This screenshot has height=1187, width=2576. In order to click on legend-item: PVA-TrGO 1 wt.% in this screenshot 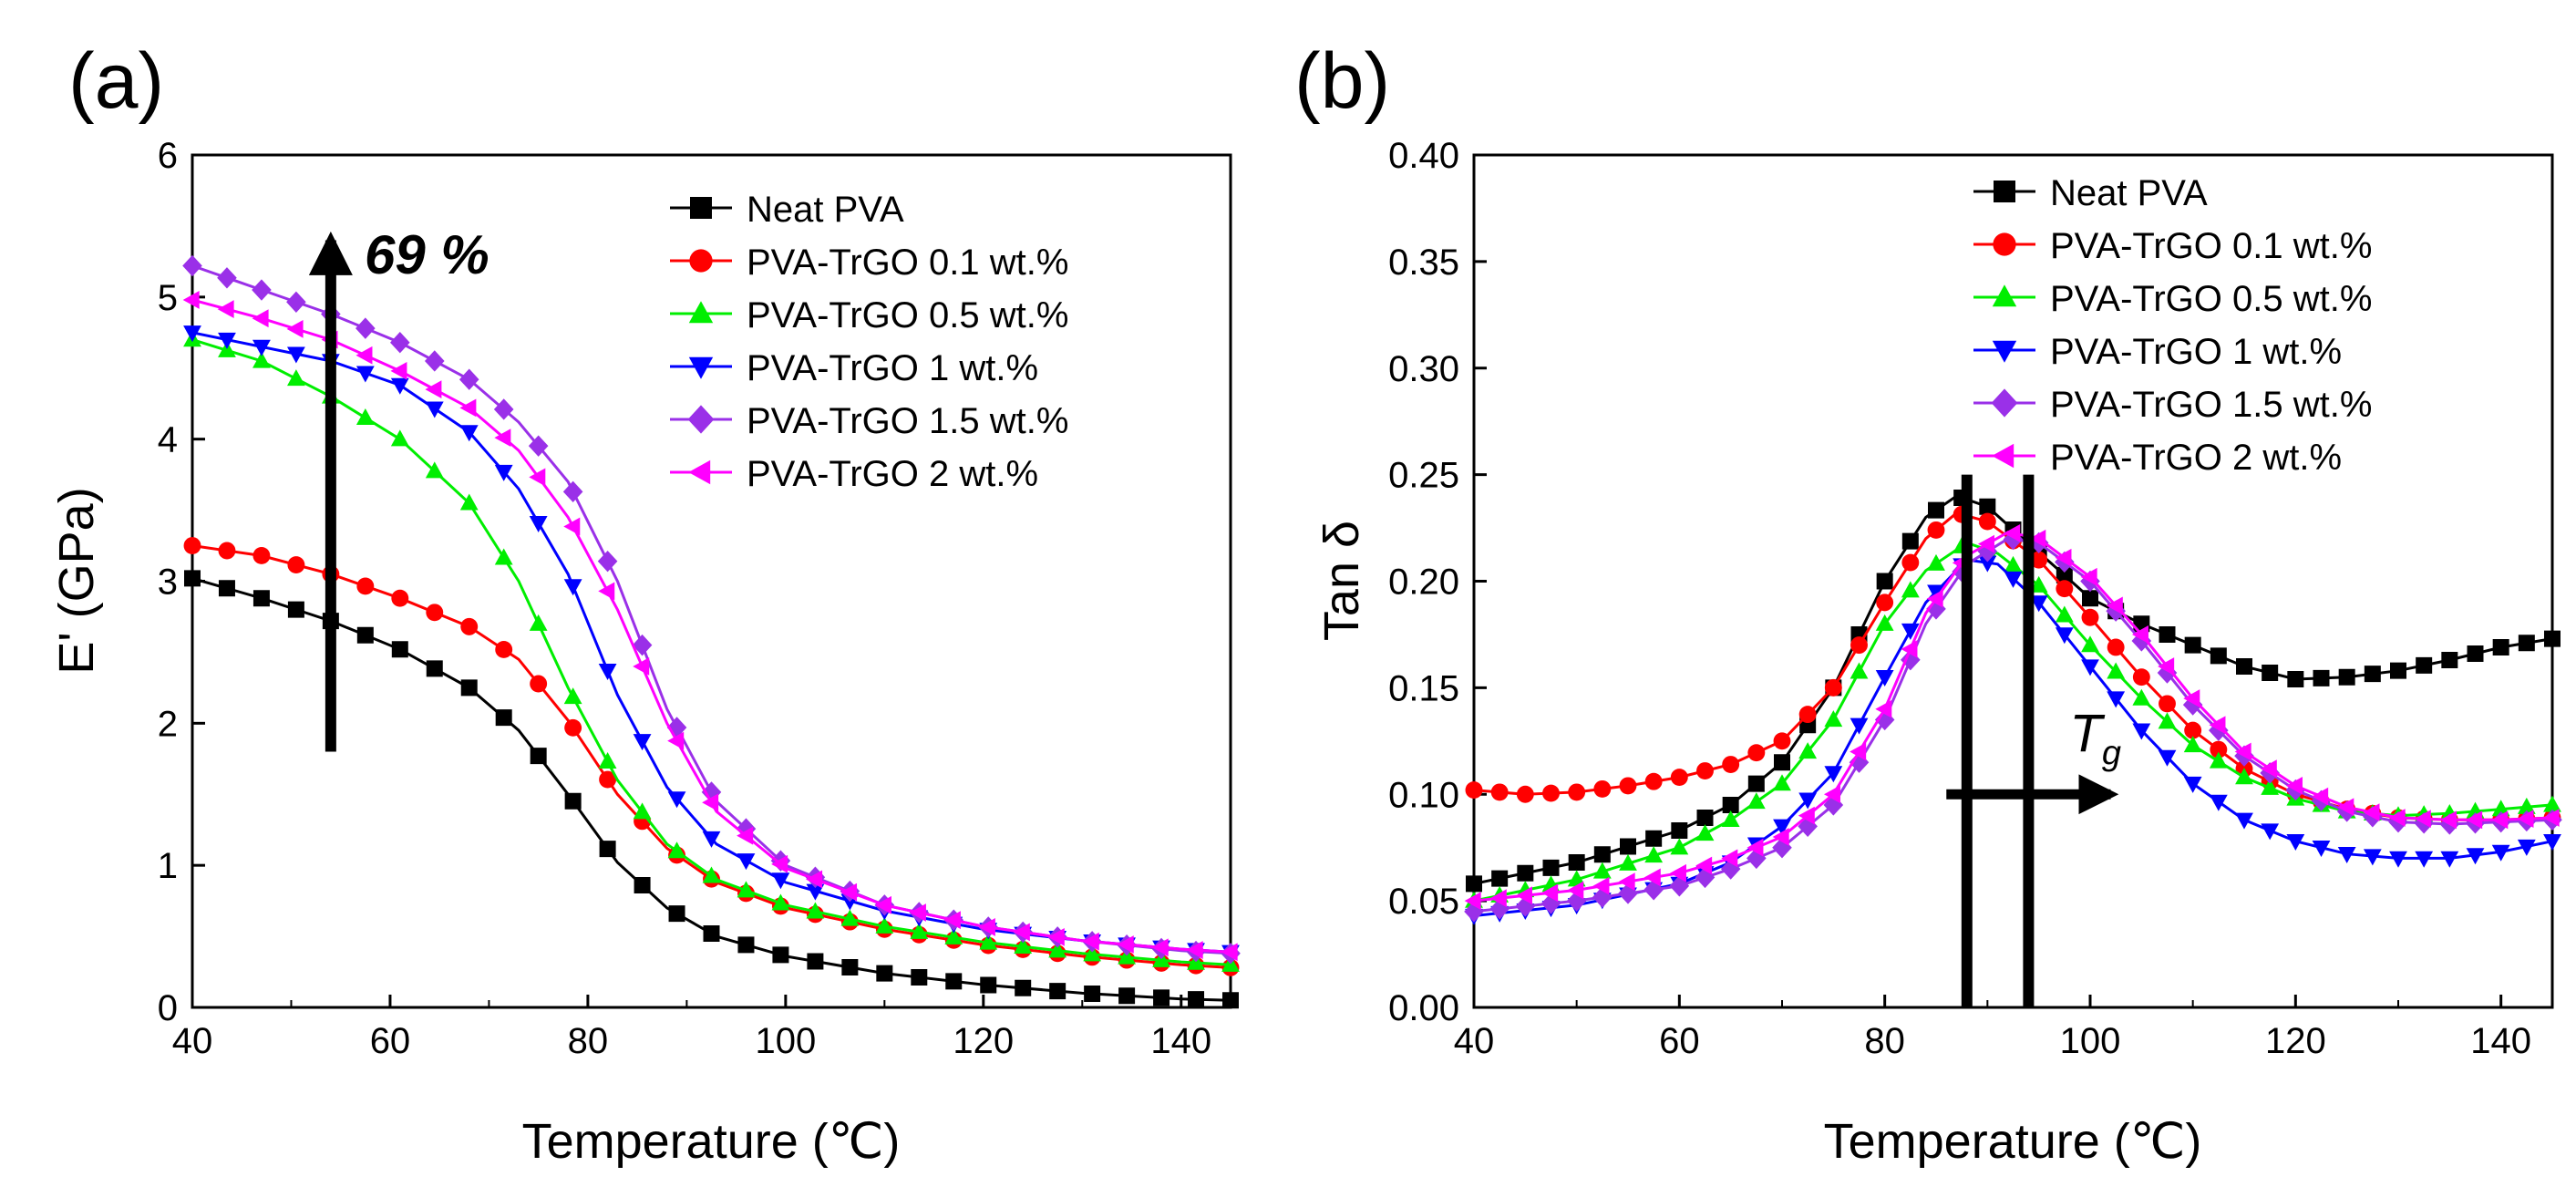, I will do `click(854, 368)`.